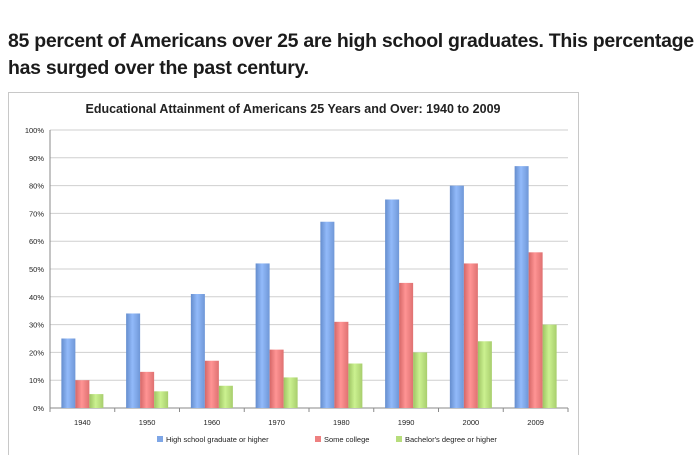 This screenshot has width=700, height=455. Describe the element at coordinates (535, 422) in the screenshot. I see `x-tick-label: 2009` at that location.